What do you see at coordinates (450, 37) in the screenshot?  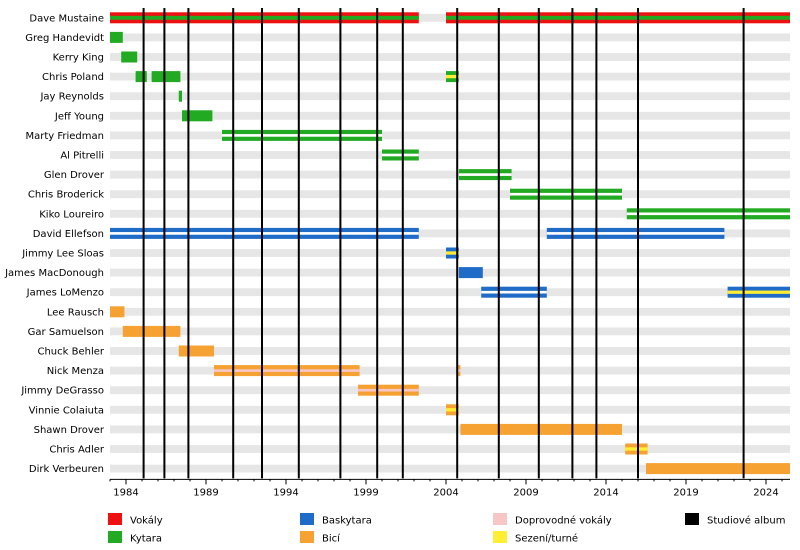 I see `row-stripe-greg-handevidt` at bounding box center [450, 37].